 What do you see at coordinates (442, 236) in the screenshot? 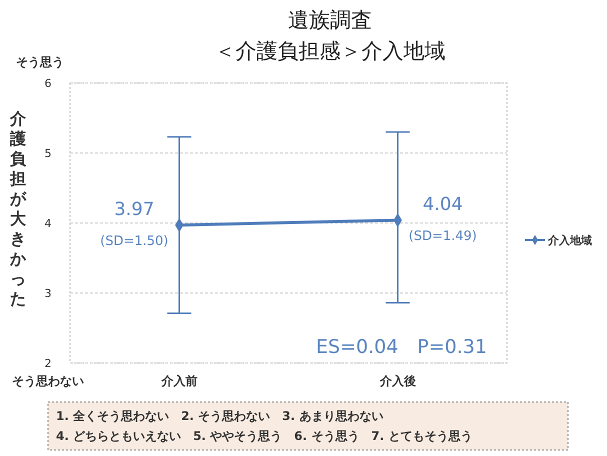
I see `annotation: (SD=1.49)` at bounding box center [442, 236].